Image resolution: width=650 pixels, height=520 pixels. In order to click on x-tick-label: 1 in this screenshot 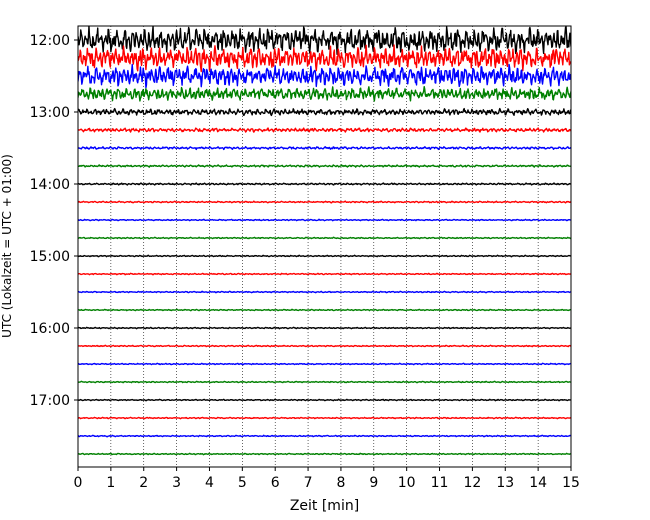, I will do `click(110, 483)`.